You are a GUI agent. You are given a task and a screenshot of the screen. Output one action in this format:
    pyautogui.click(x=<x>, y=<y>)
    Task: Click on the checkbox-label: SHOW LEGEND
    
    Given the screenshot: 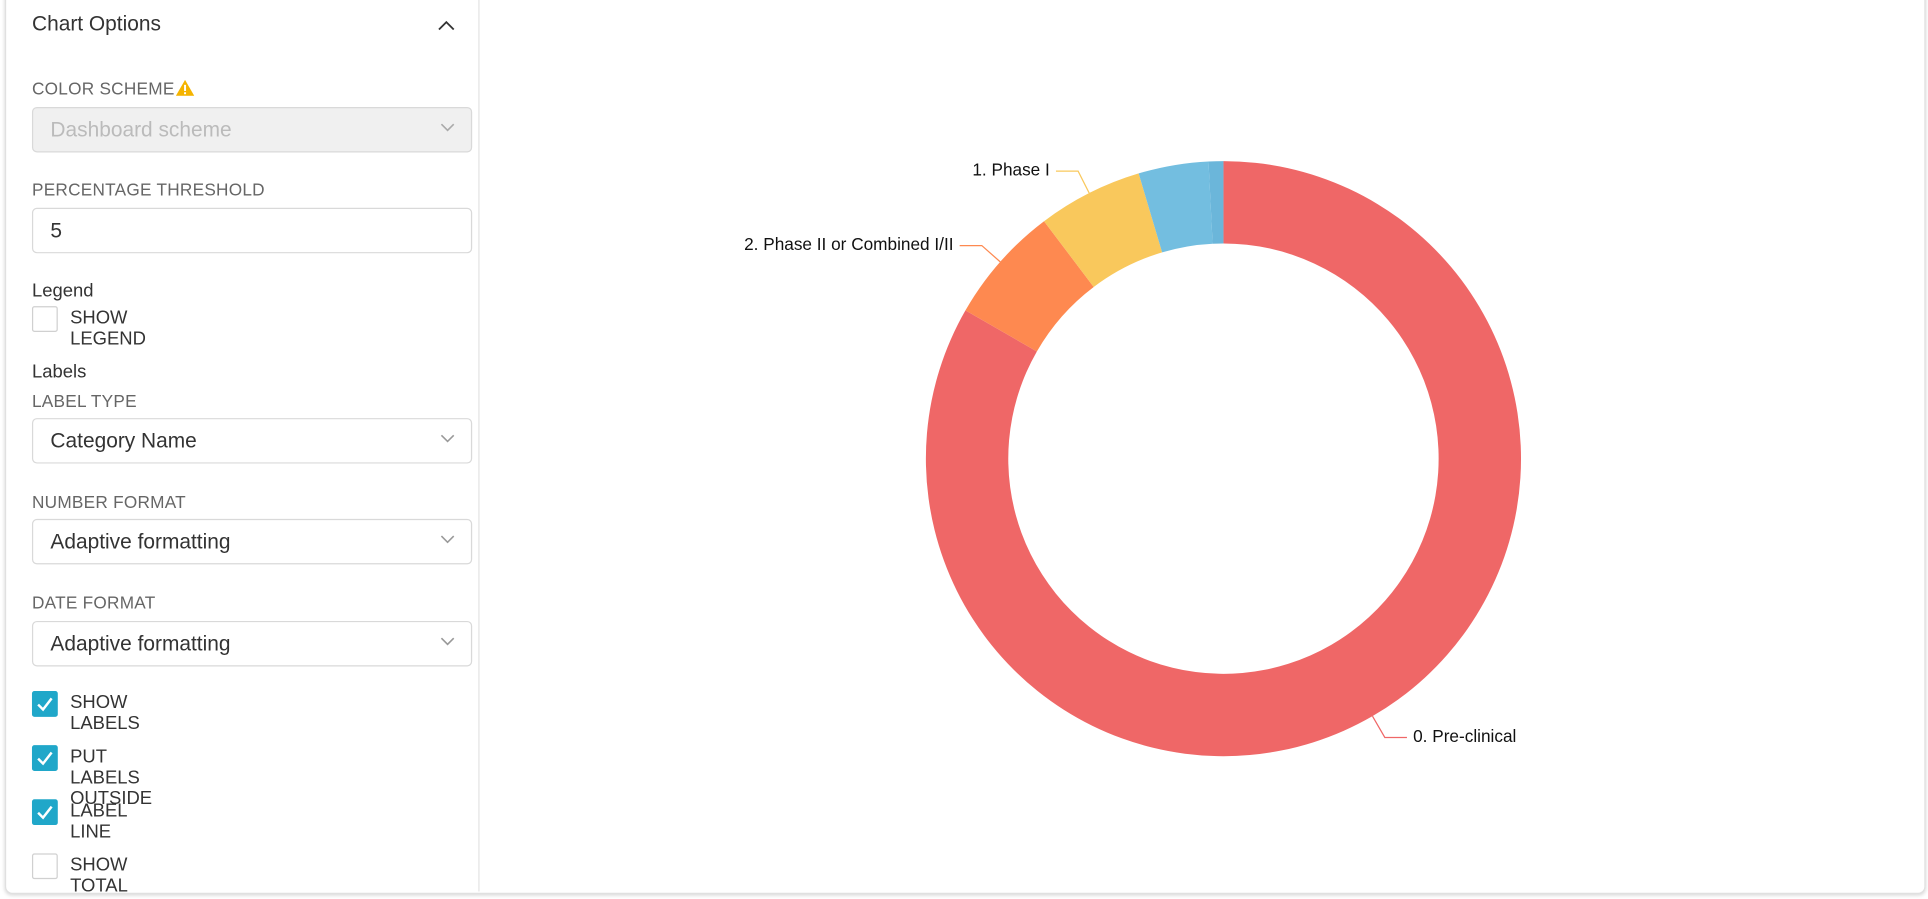 What is the action you would take?
    pyautogui.click(x=108, y=328)
    